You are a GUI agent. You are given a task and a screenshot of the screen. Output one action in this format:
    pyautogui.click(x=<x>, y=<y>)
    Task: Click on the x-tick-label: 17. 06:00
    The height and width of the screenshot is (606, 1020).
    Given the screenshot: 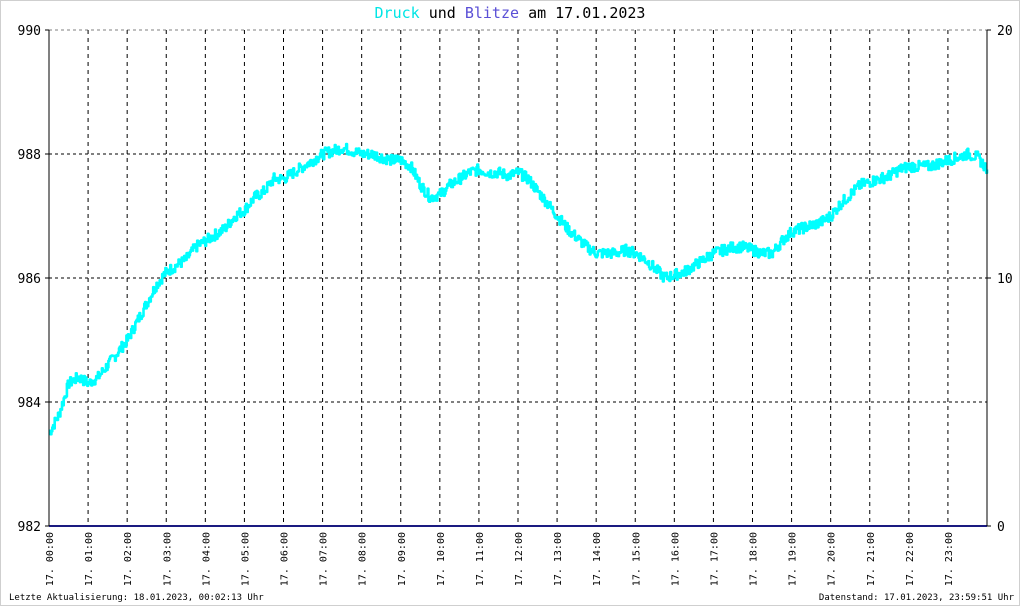 What is the action you would take?
    pyautogui.click(x=285, y=559)
    